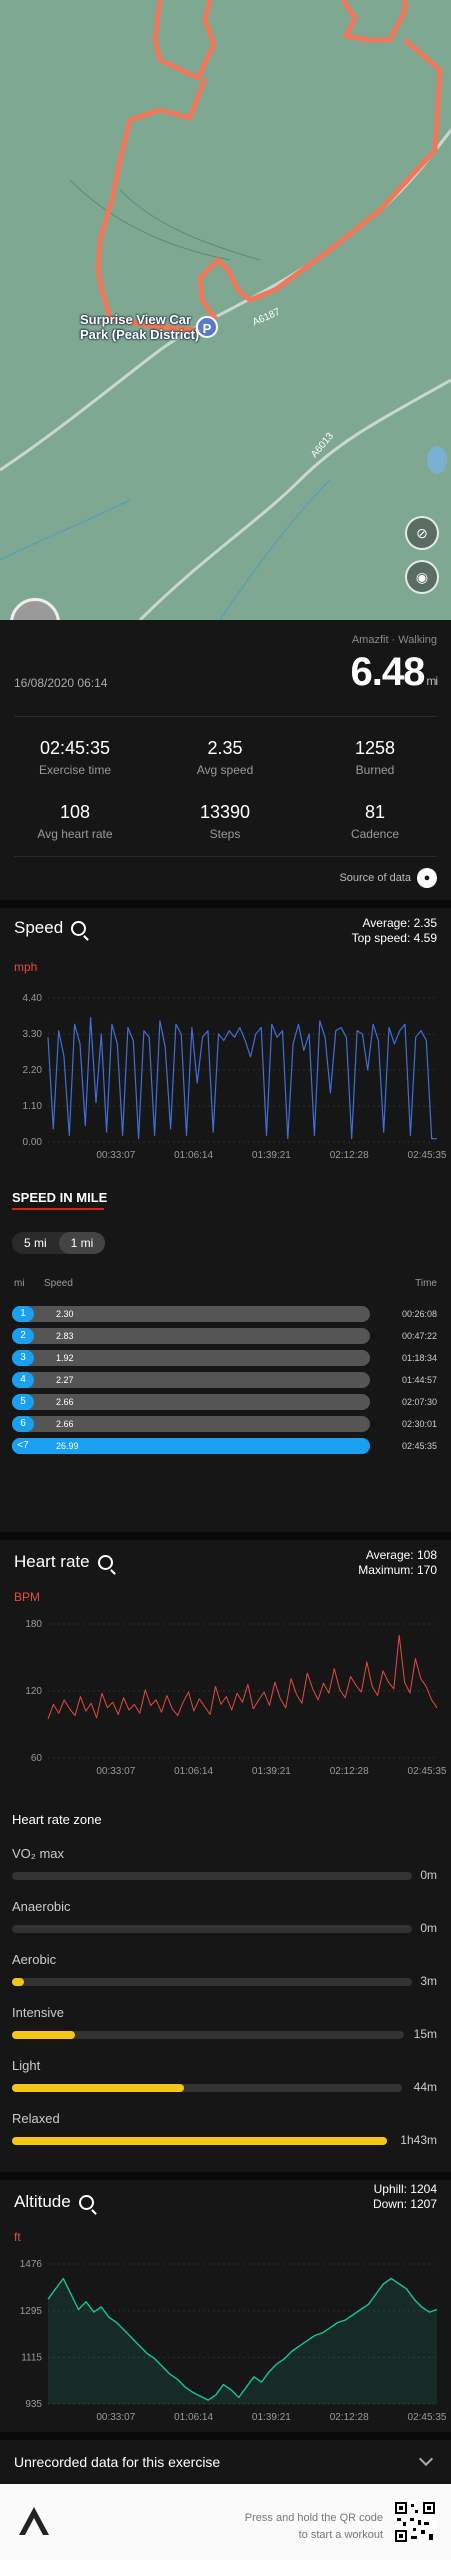 The height and width of the screenshot is (2560, 451). What do you see at coordinates (65, 1358) in the screenshot?
I see `mile-speed: 1.92` at bounding box center [65, 1358].